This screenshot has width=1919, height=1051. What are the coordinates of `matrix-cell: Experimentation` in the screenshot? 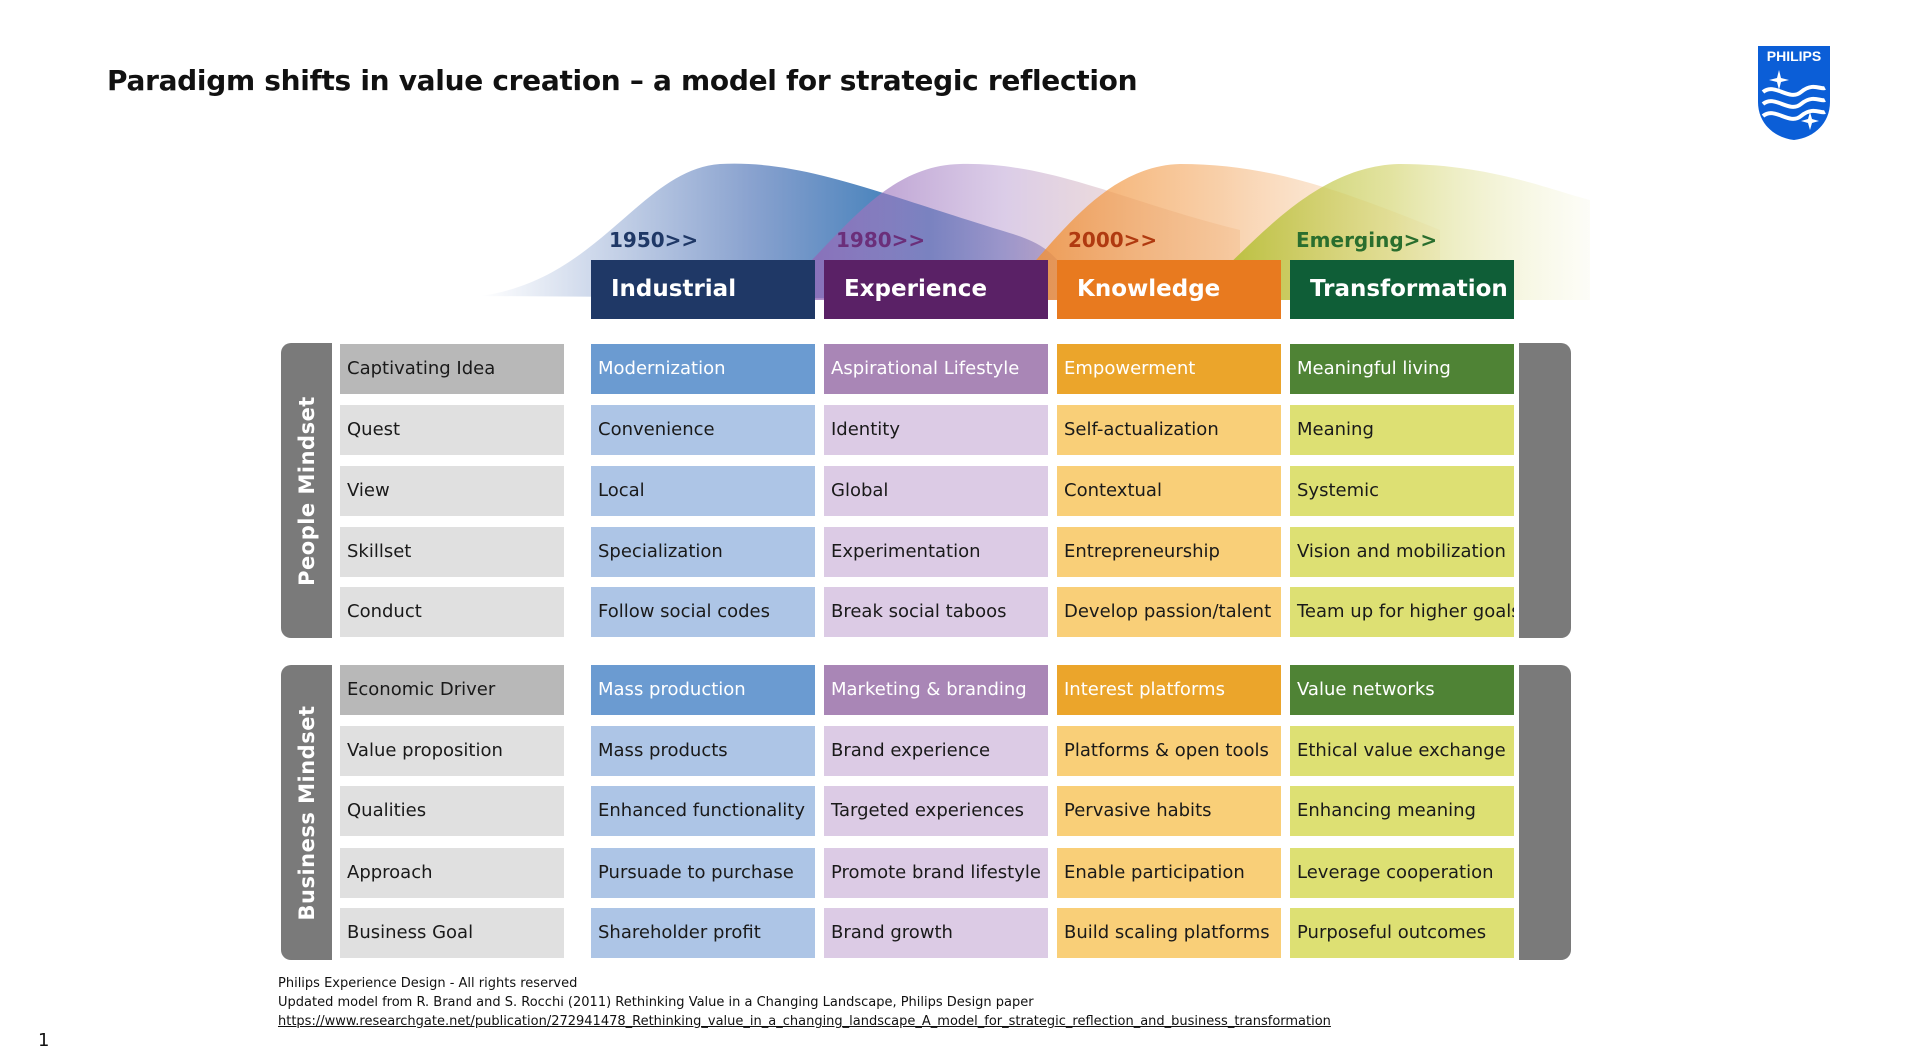 It's located at (936, 552).